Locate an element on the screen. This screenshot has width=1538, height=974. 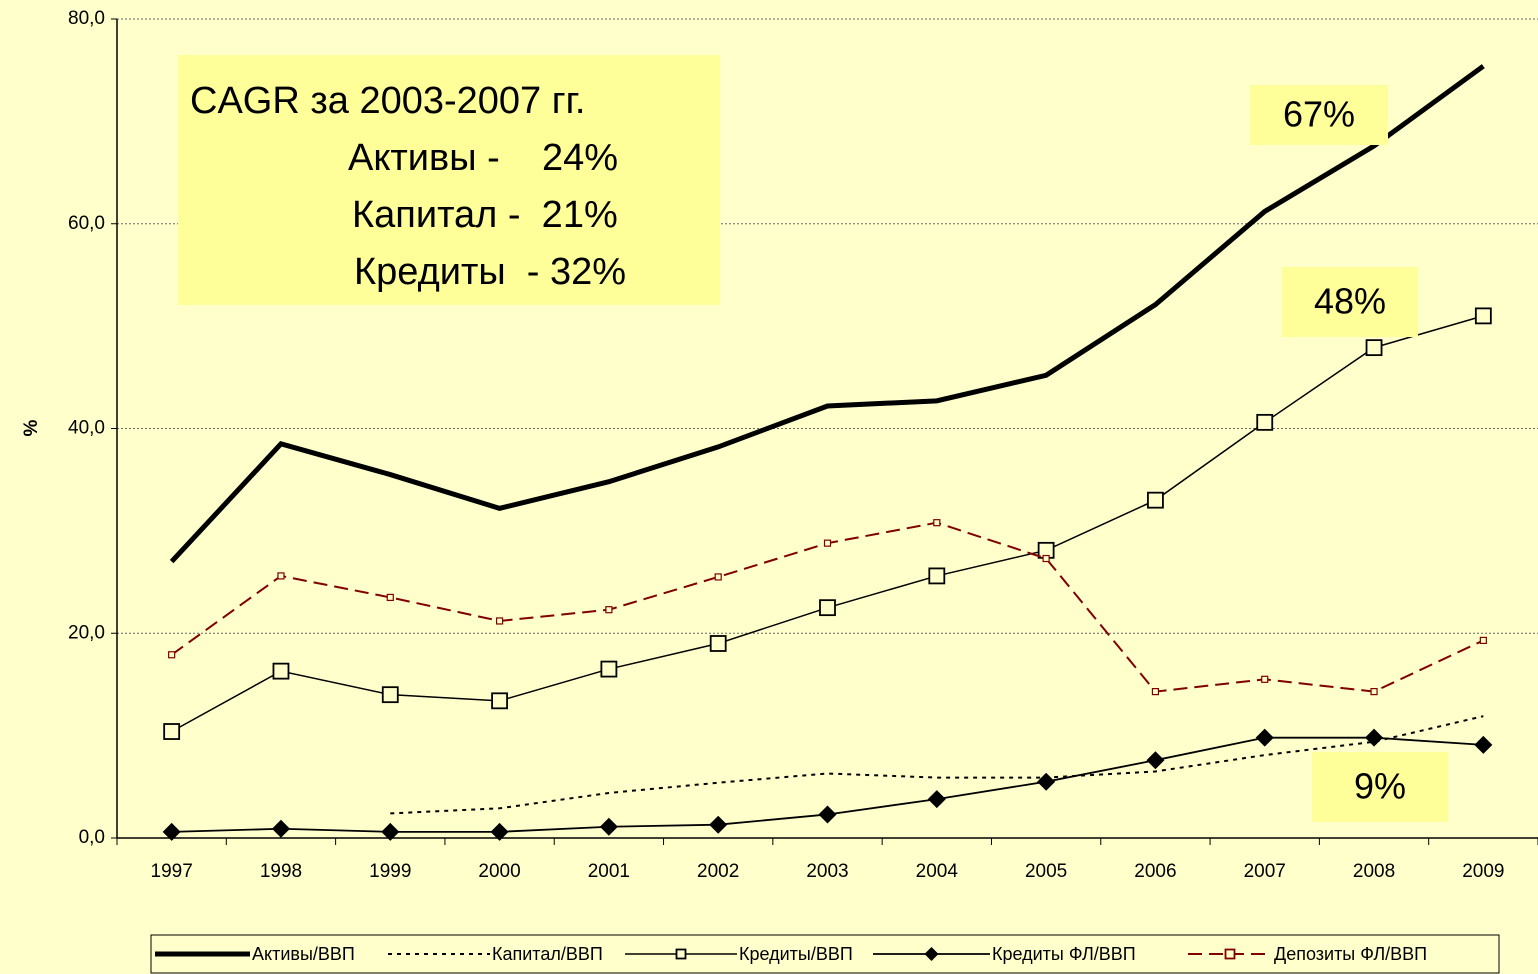
annotation-text: Капитал - 21% is located at coordinates (485, 215).